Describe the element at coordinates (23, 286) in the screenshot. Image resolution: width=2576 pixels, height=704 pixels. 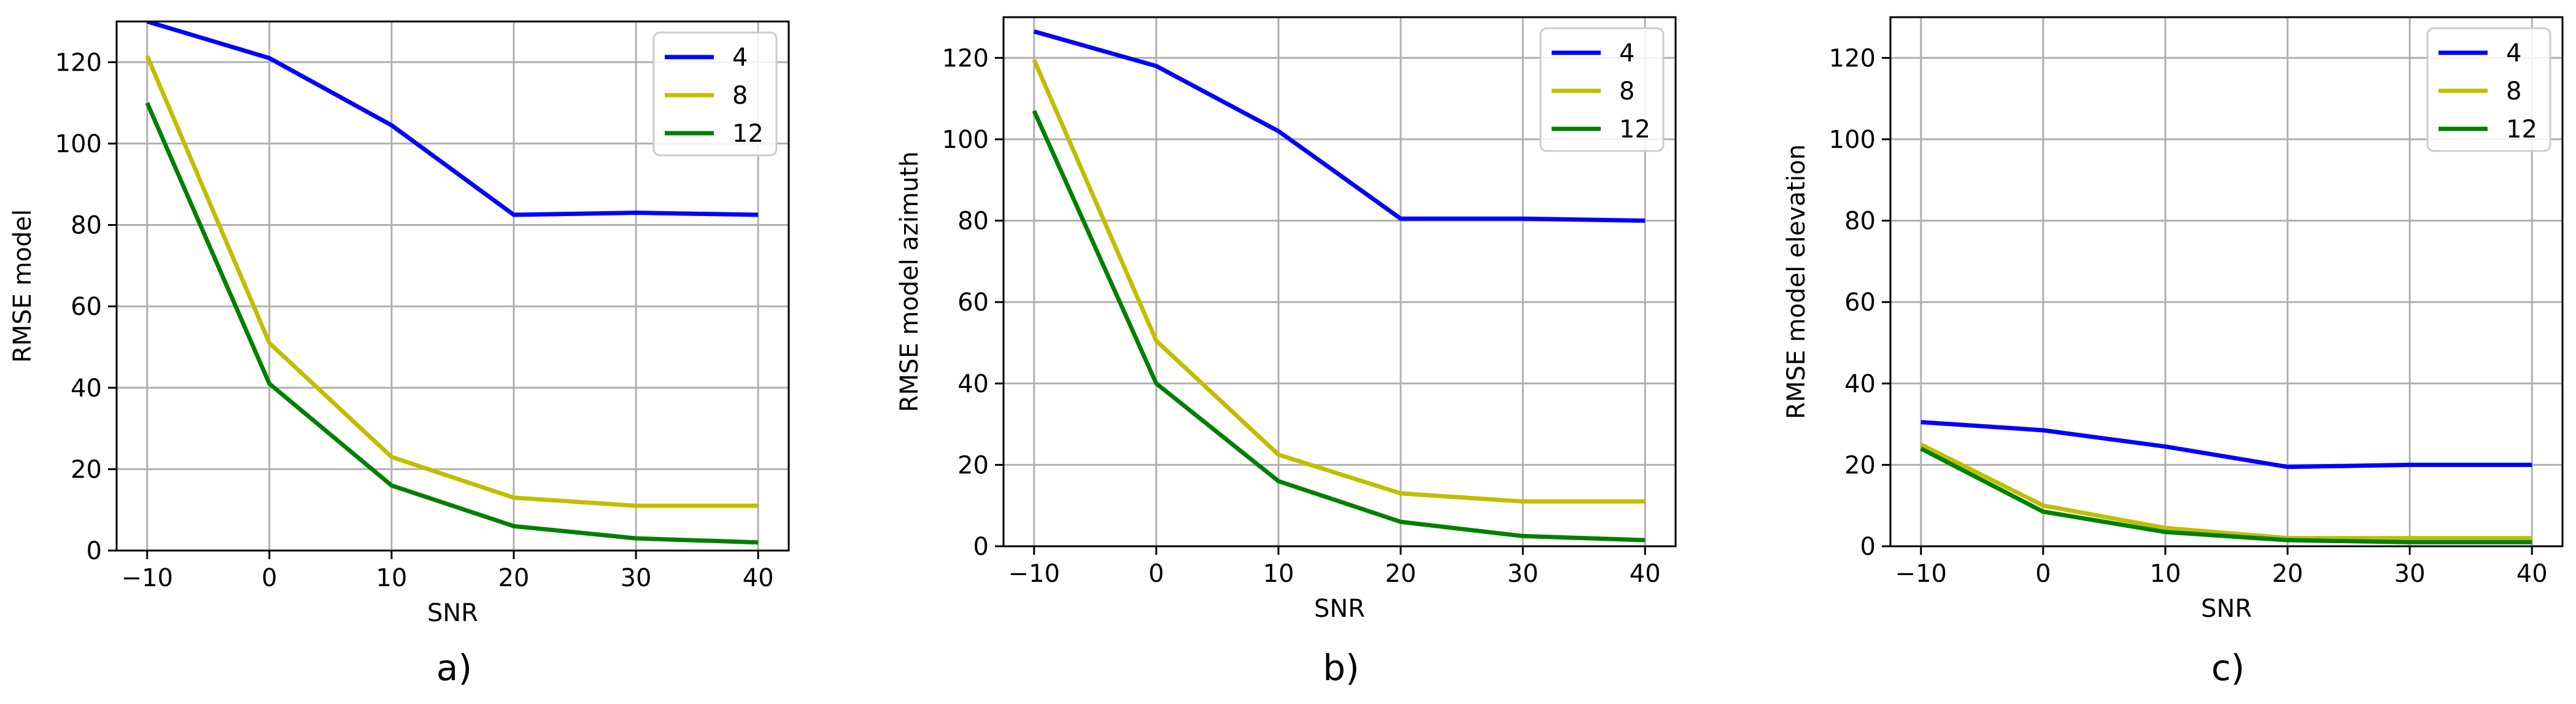
I see `y-axis-label: RMSE model` at that location.